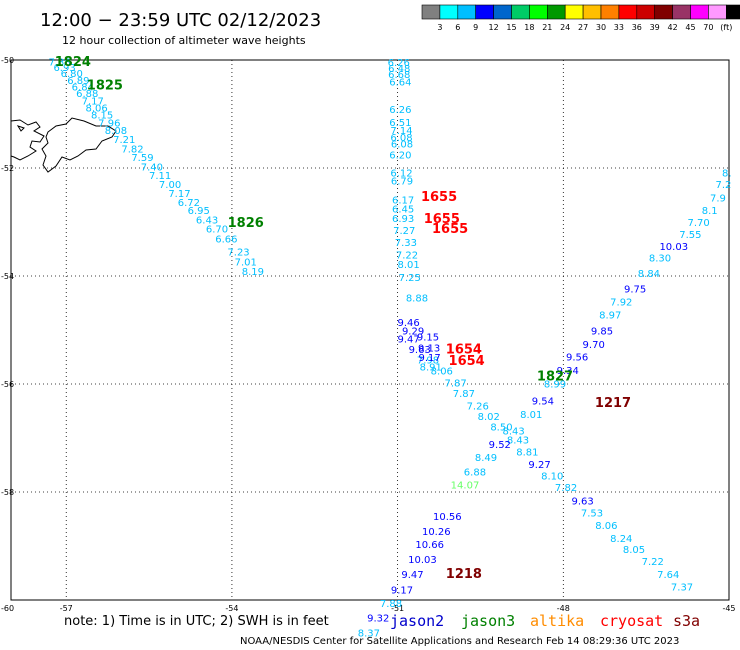 The width and height of the screenshot is (740, 650). Describe the element at coordinates (79, 145) in the screenshot. I see `land-outline-east` at that location.